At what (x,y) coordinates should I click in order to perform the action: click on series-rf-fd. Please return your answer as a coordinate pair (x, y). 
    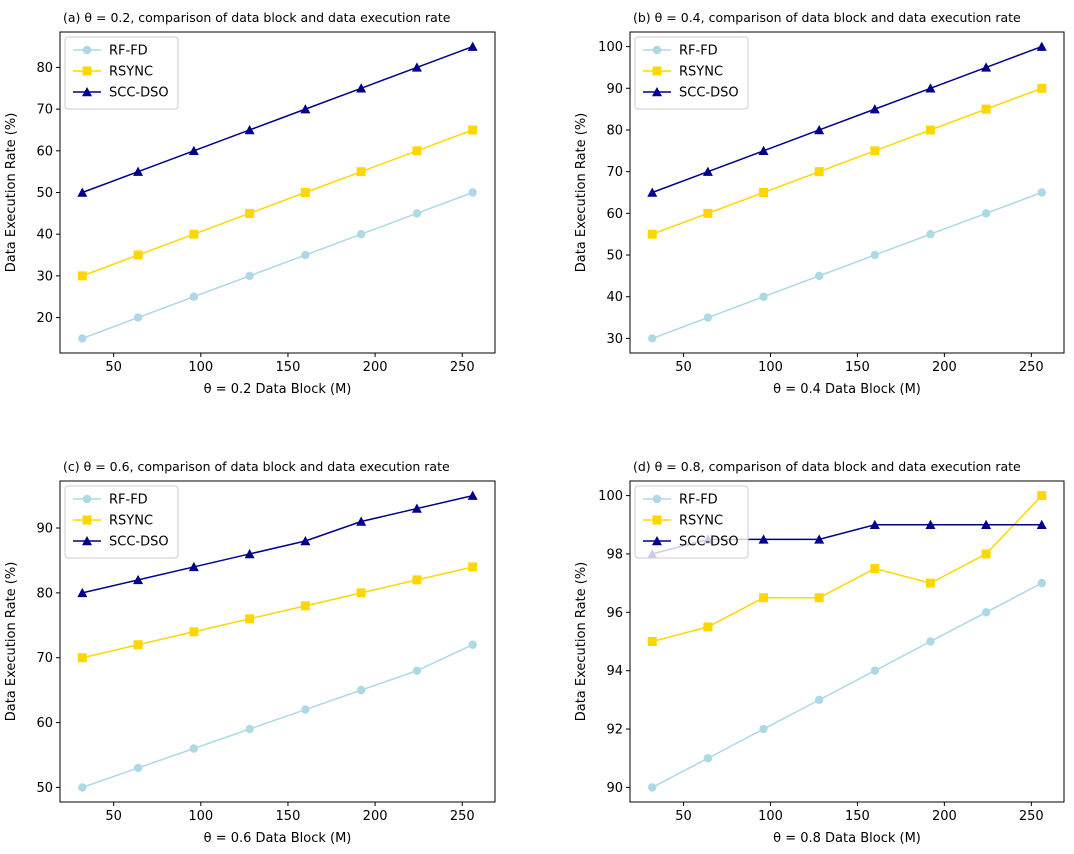
    Looking at the image, I should click on (277, 265).